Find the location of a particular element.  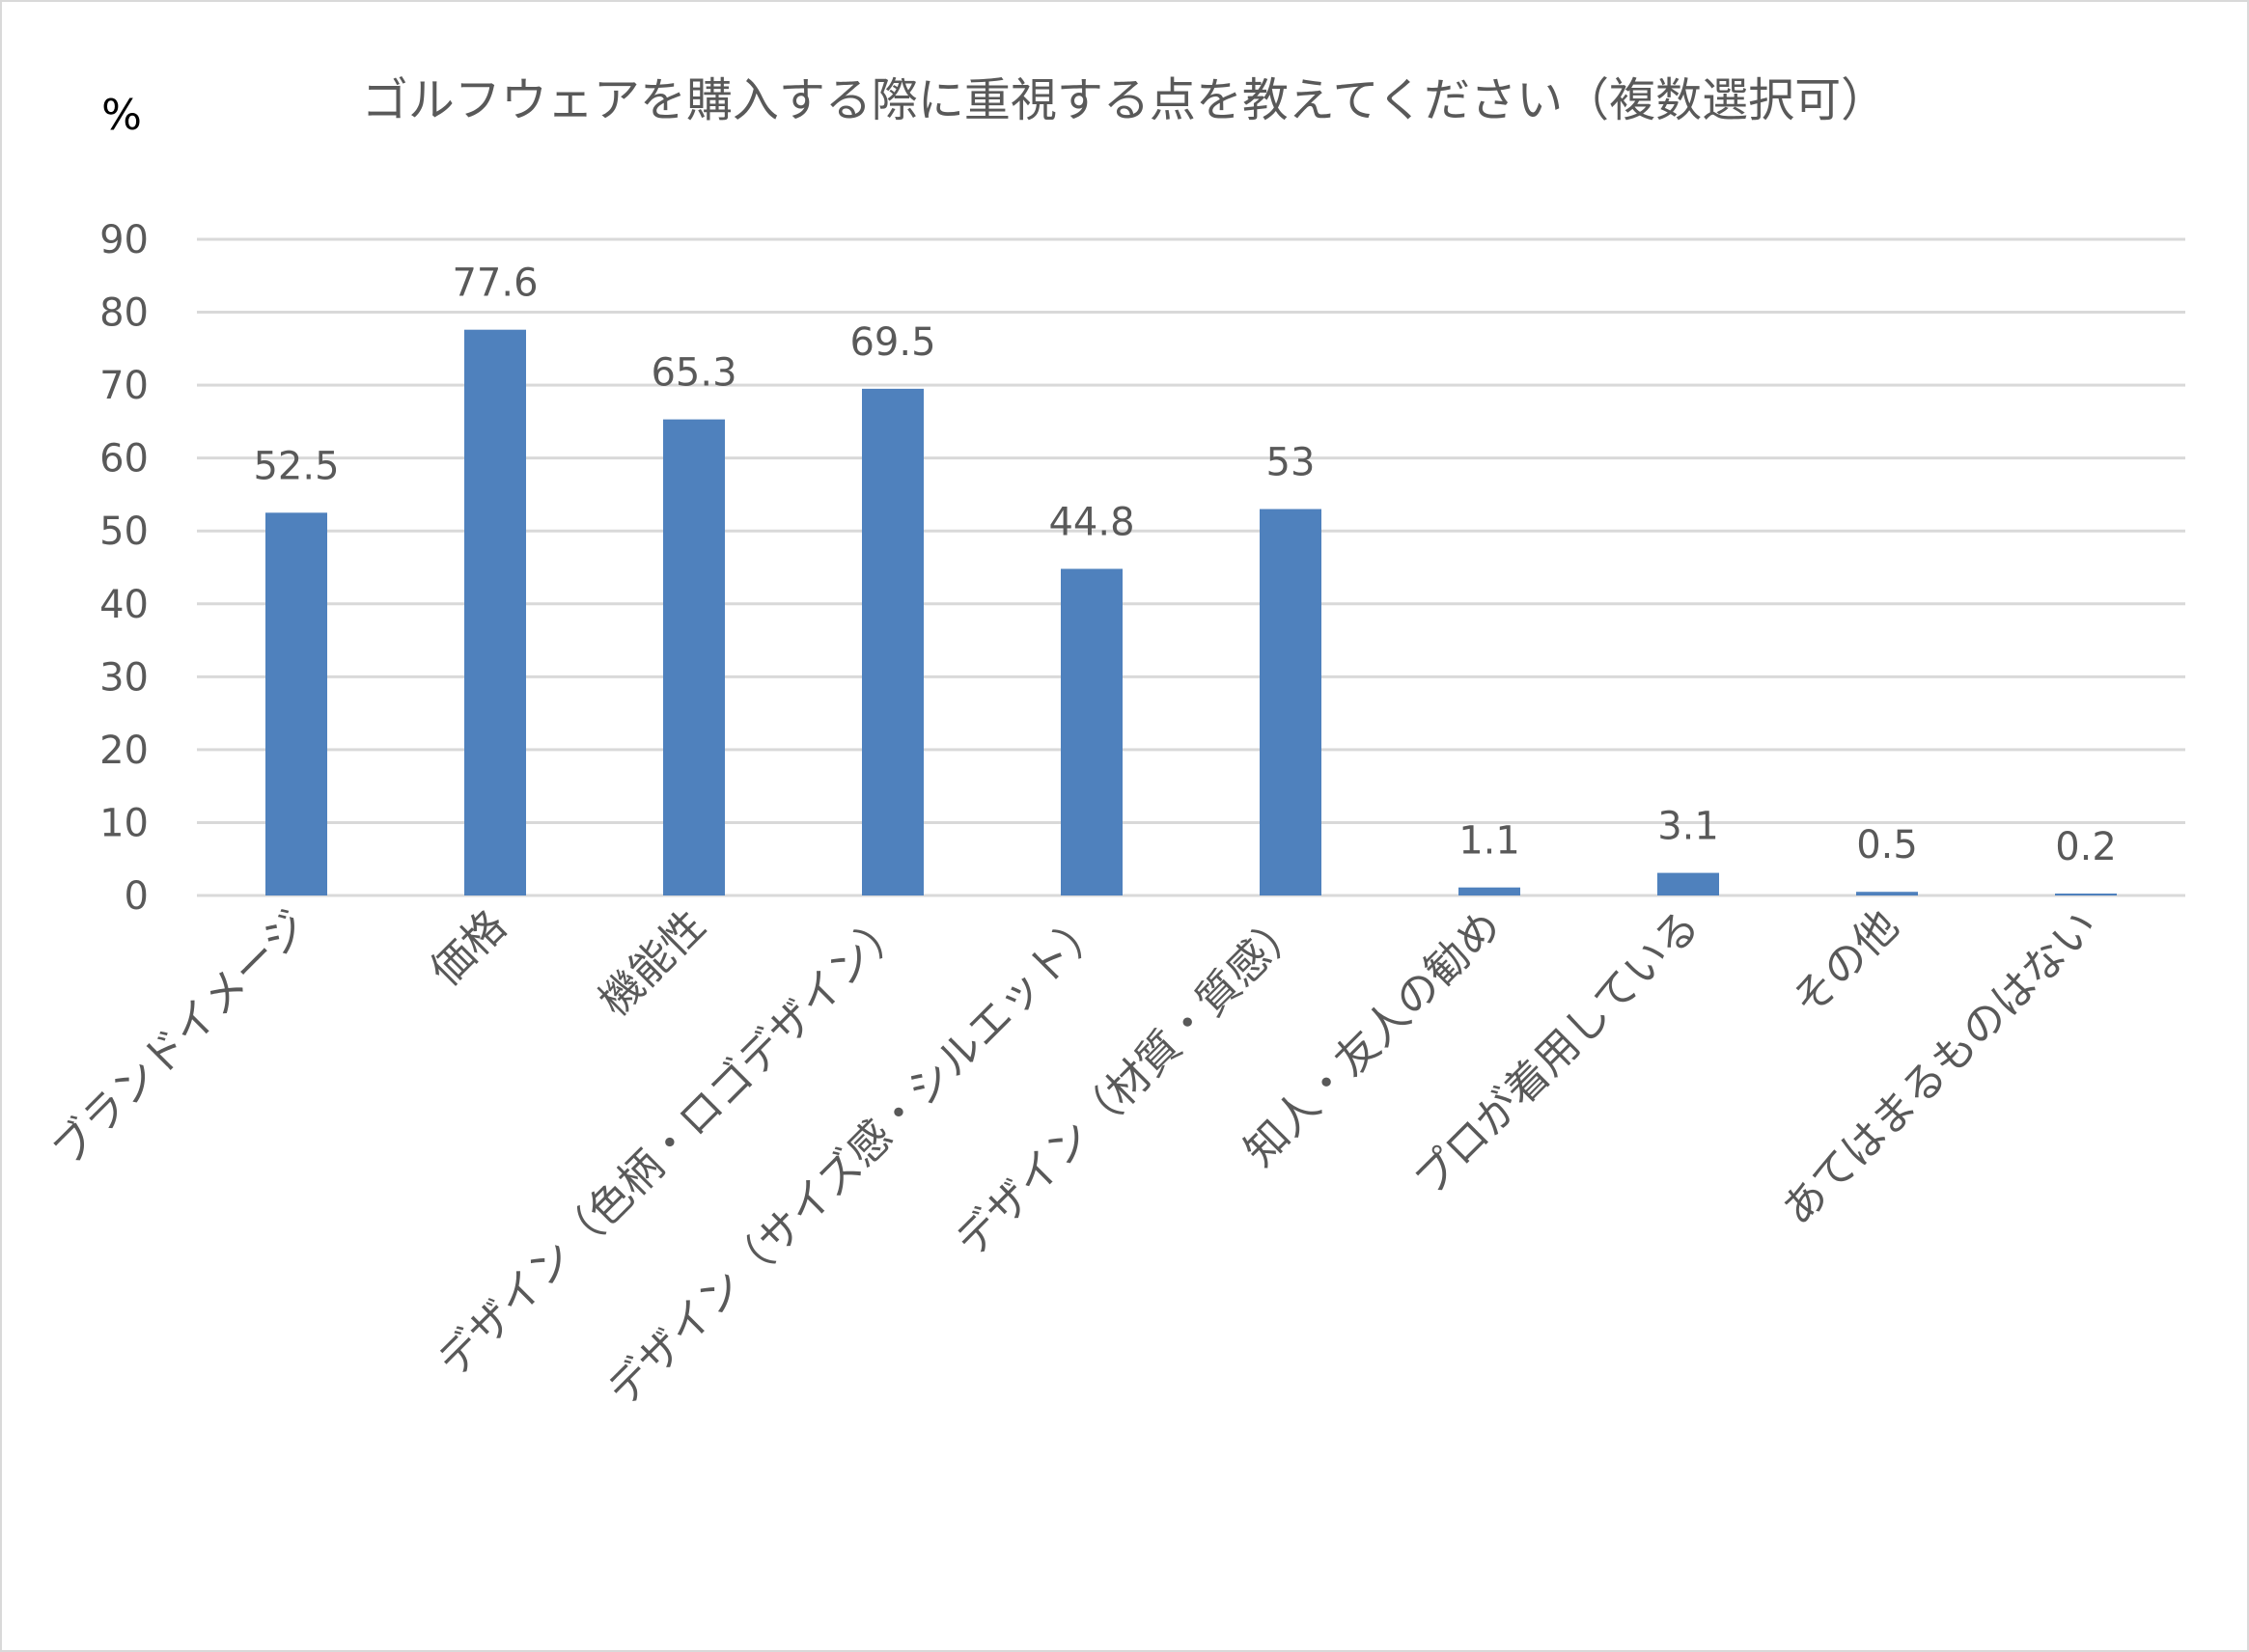

y-tick-label: 40 is located at coordinates (124, 605).